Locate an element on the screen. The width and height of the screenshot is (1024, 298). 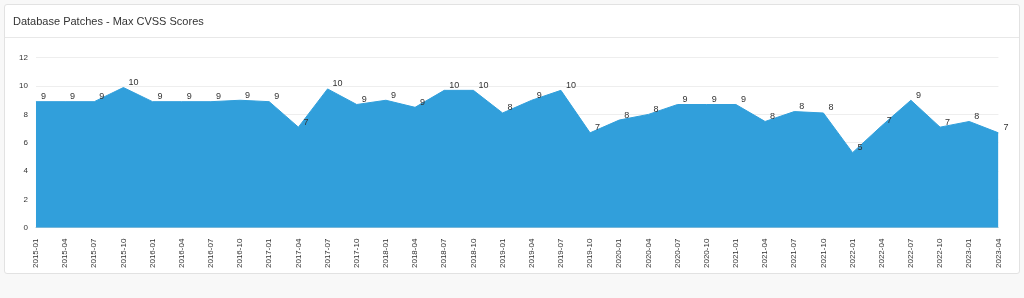
x-tick-label: 2021-07 is located at coordinates (794, 253).